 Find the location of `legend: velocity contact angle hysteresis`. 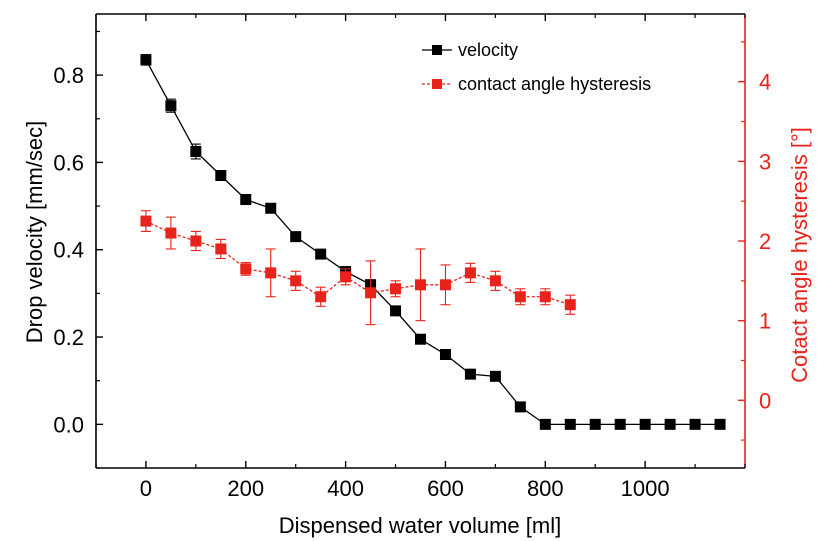

legend: velocity contact angle hysteresis is located at coordinates (536, 67).